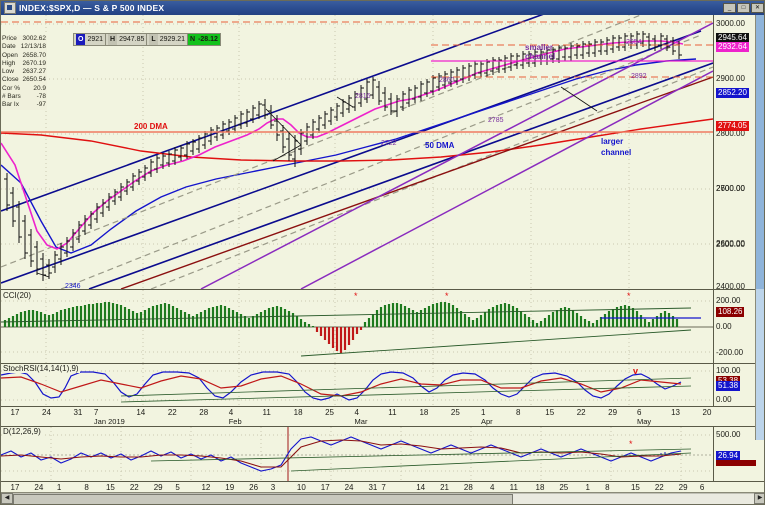 The height and width of the screenshot is (505, 765). I want to click on minimize-button: _, so click(729, 8).